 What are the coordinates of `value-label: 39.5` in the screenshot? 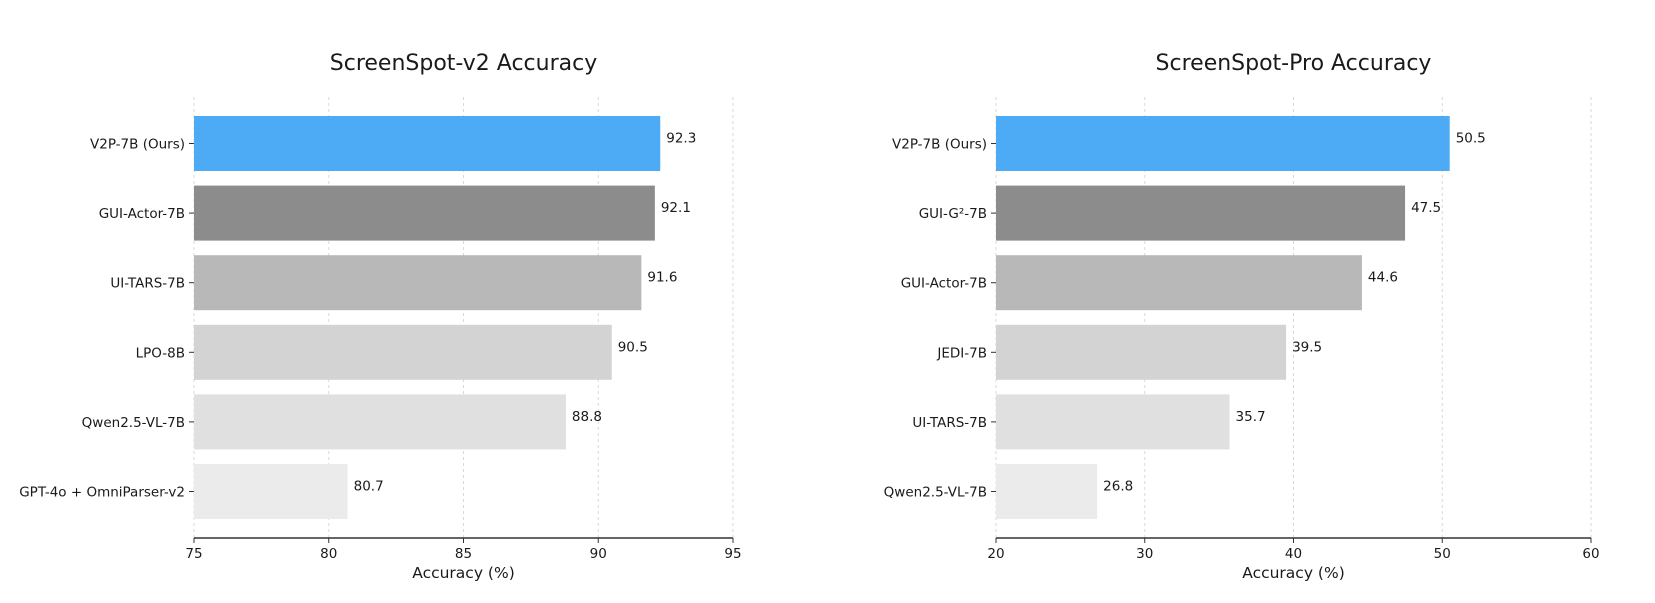 It's located at (1307, 347).